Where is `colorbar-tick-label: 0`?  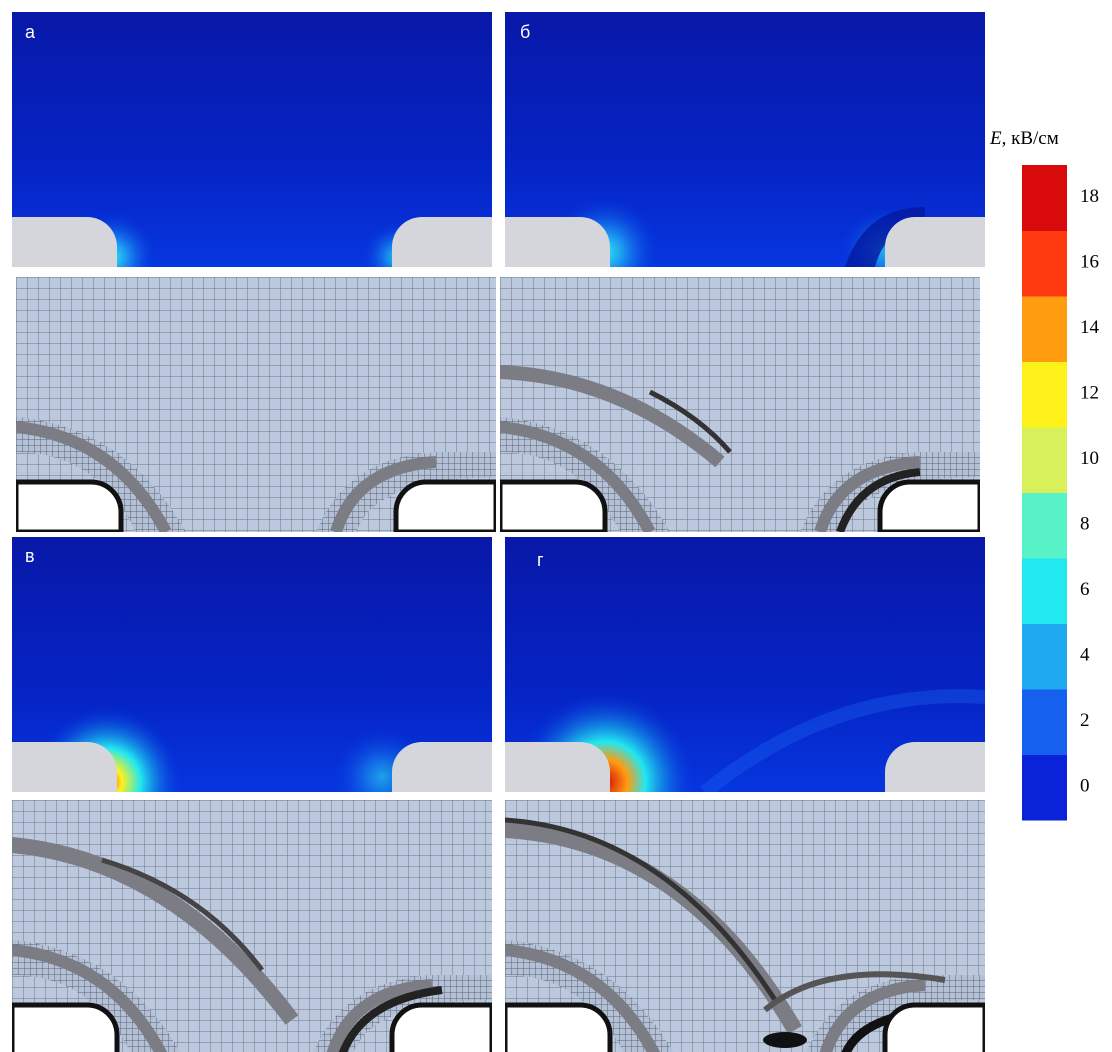
colorbar-tick-label: 0 is located at coordinates (1085, 786).